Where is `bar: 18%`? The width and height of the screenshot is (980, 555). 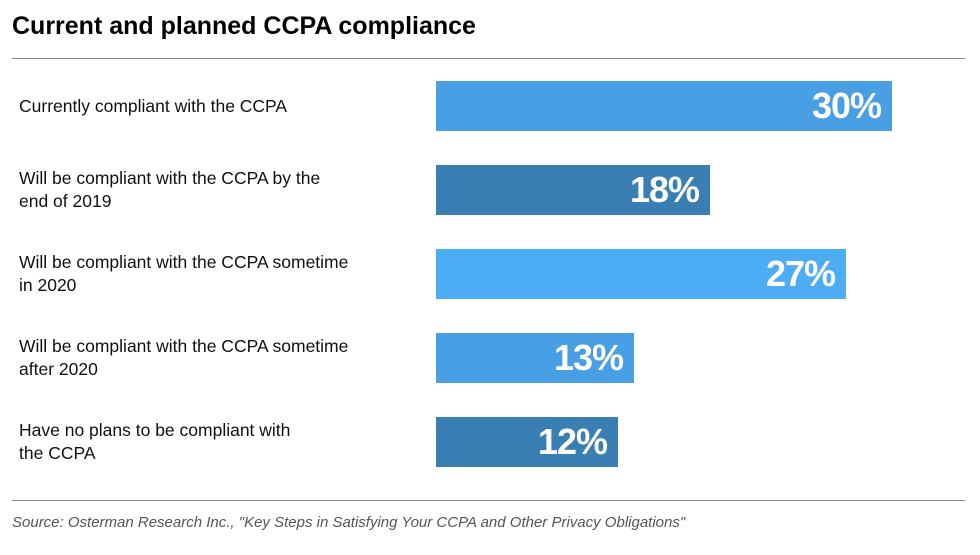
bar: 18% is located at coordinates (573, 190).